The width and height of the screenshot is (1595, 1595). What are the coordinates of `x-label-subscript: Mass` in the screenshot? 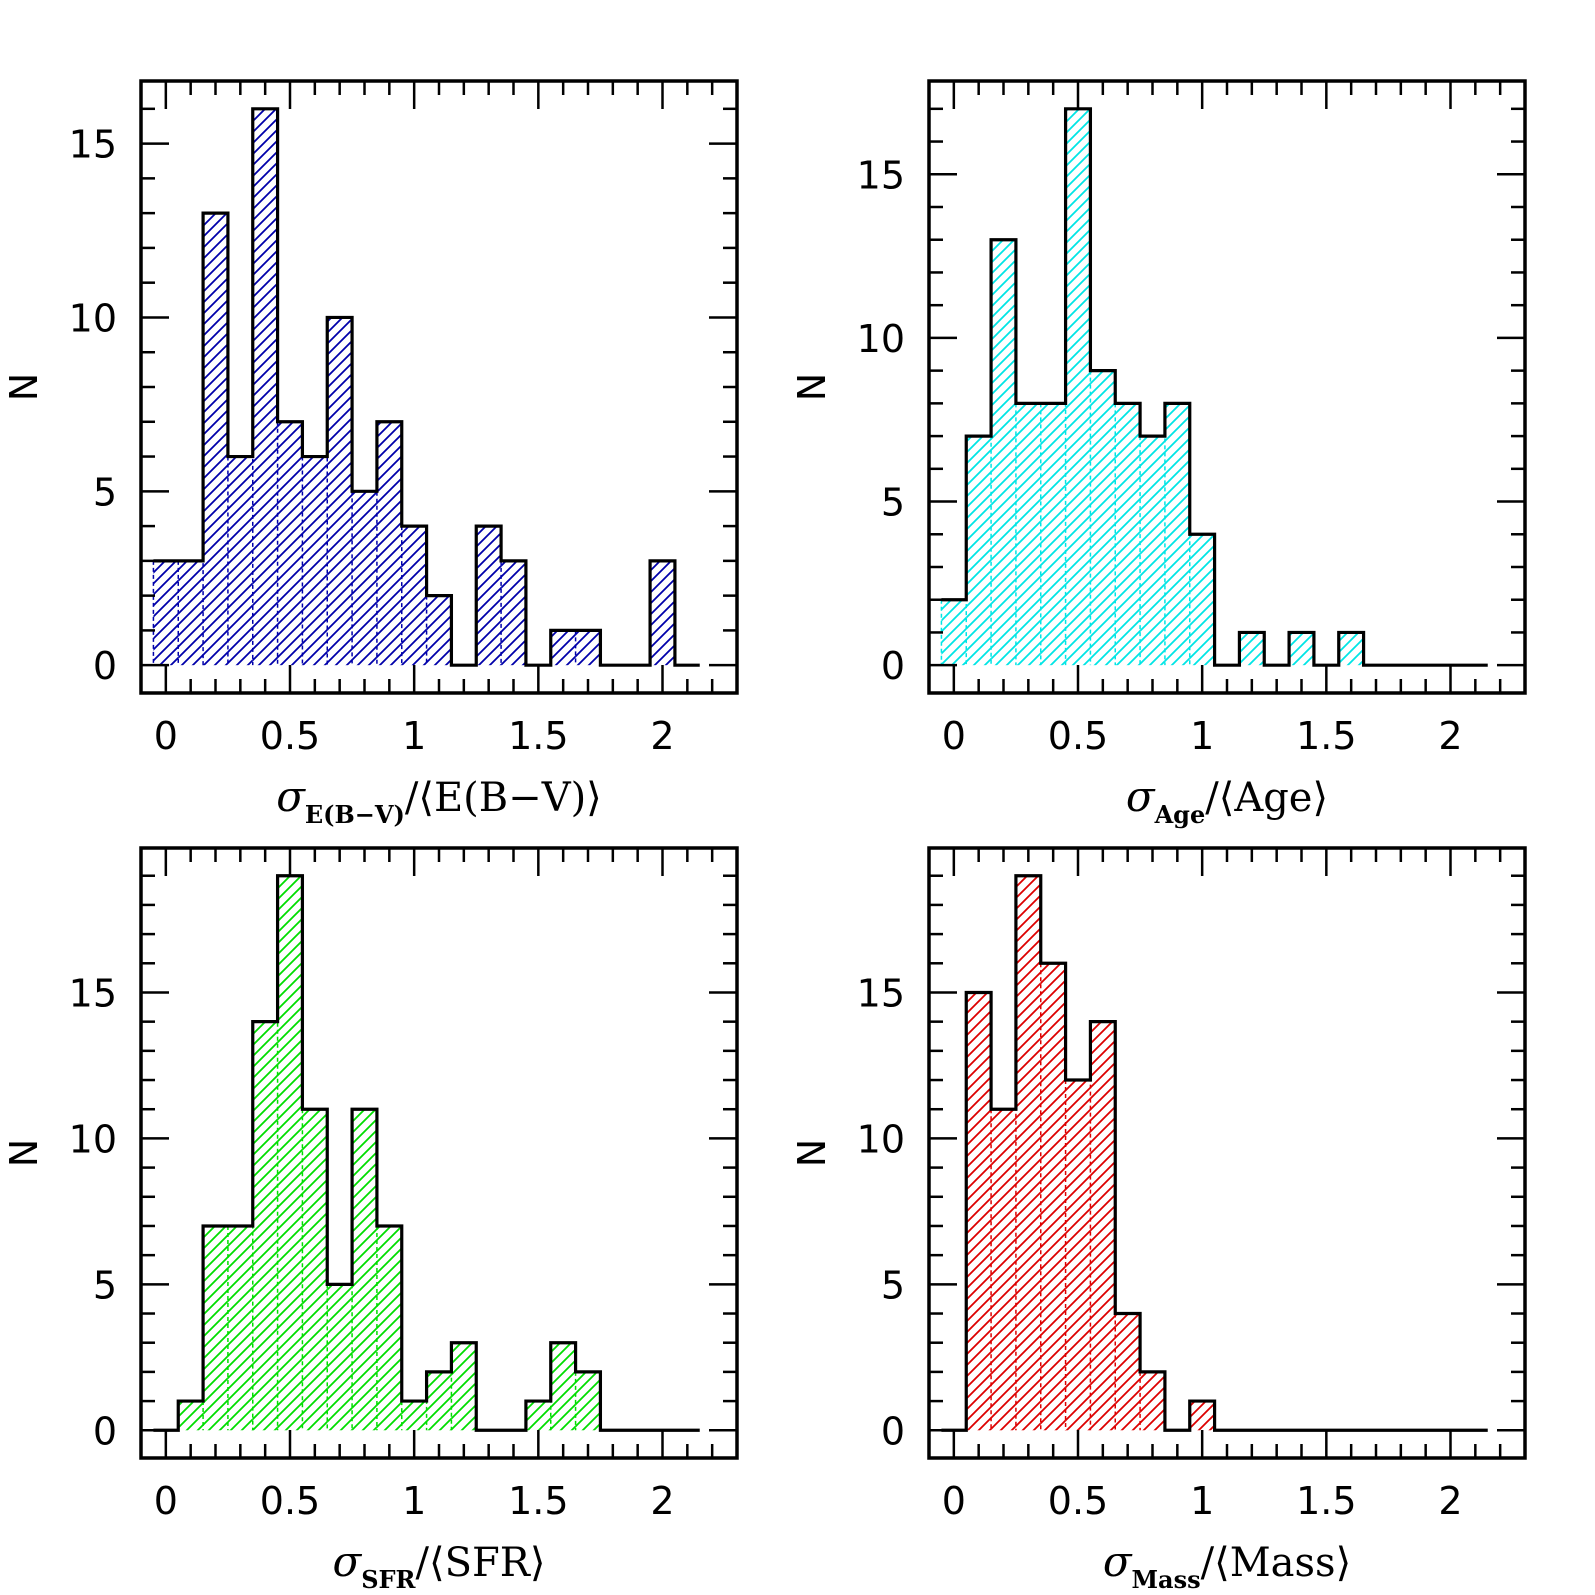 It's located at (1165, 1579).